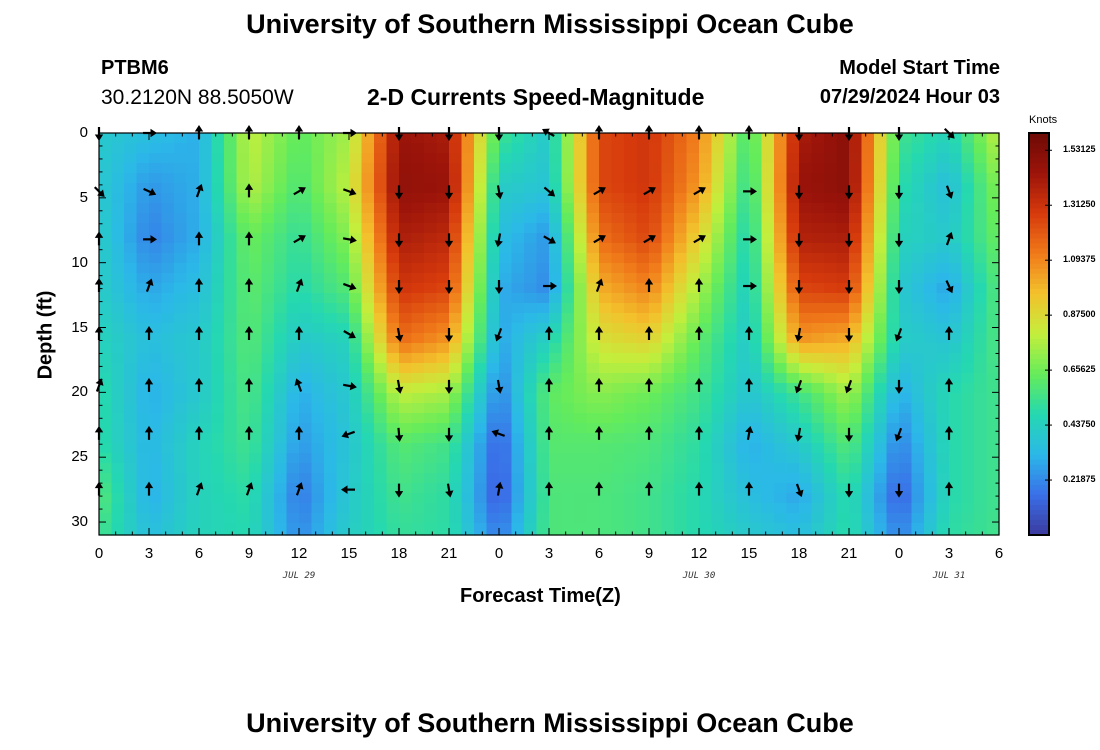  Describe the element at coordinates (299, 553) in the screenshot. I see `x-tick-label: 12` at that location.